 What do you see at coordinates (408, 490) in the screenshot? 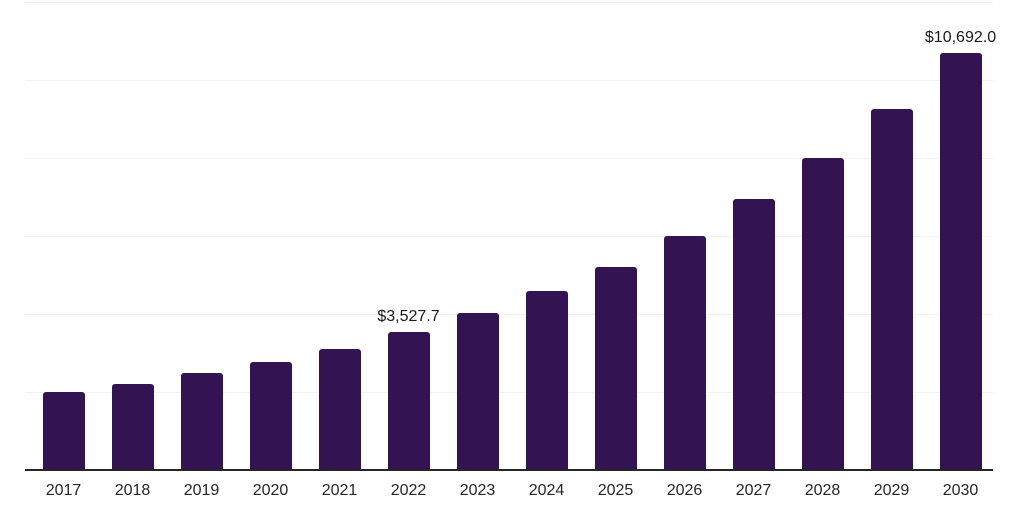
I see `x-tick-2022: 2022` at bounding box center [408, 490].